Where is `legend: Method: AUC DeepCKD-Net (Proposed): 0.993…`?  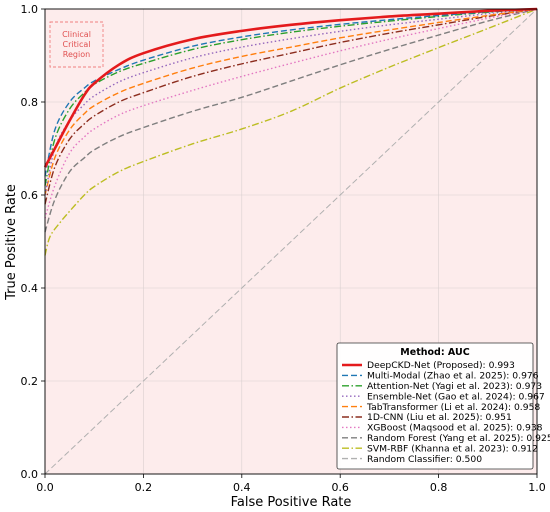
legend: Method: AUC DeepCKD-Net (Proposed): 0.993… is located at coordinates (443, 406).